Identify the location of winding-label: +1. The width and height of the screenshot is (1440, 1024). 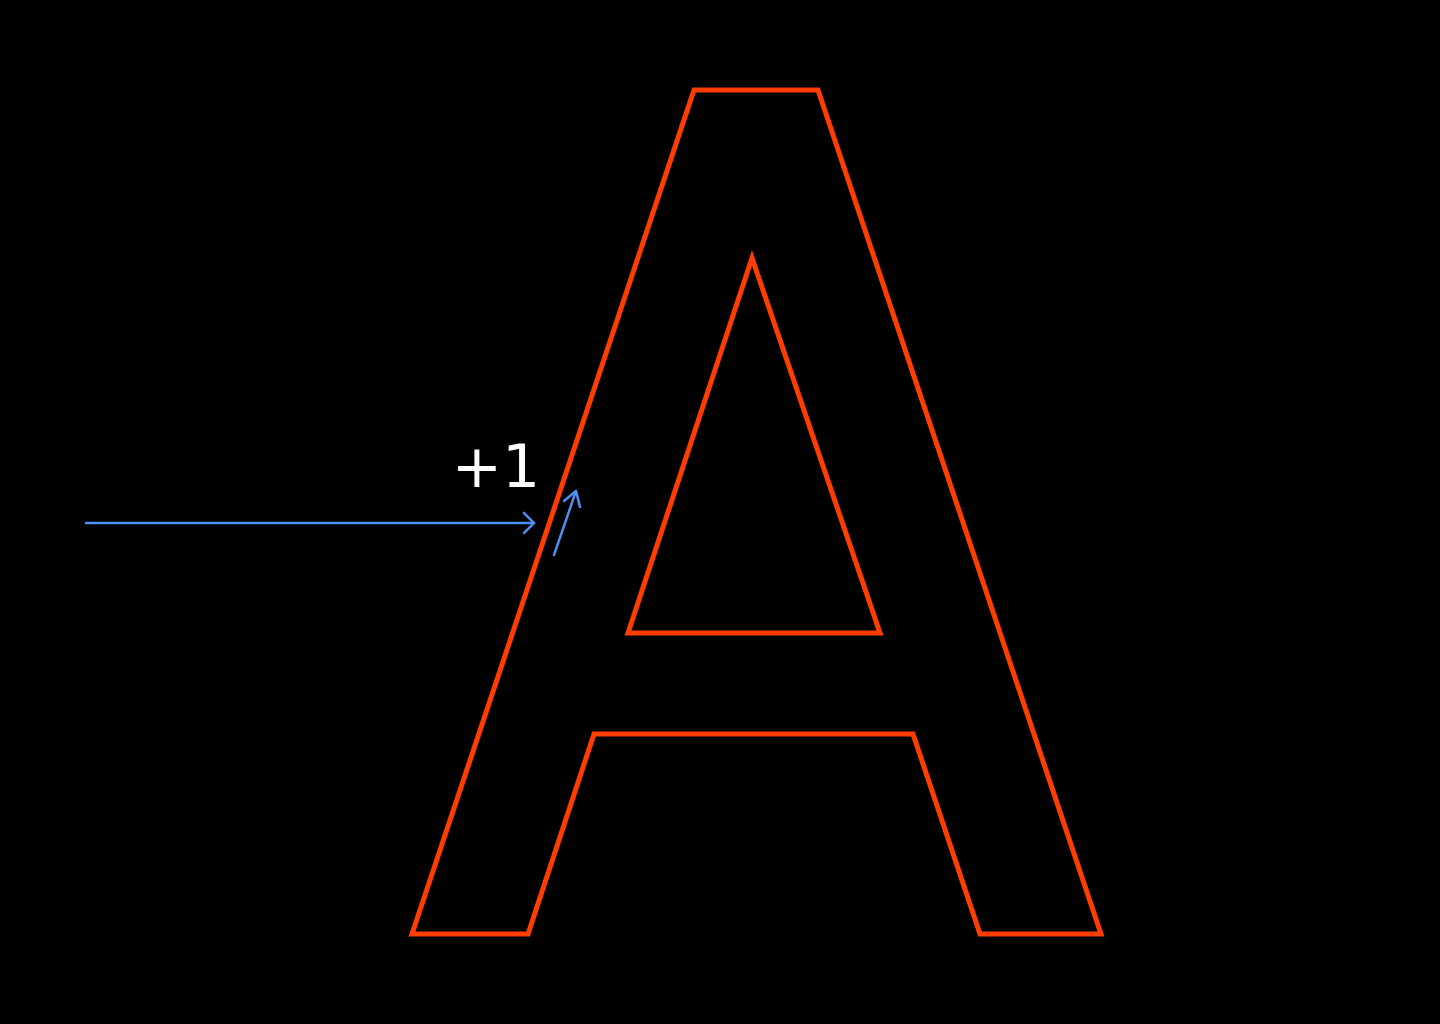
(496, 467).